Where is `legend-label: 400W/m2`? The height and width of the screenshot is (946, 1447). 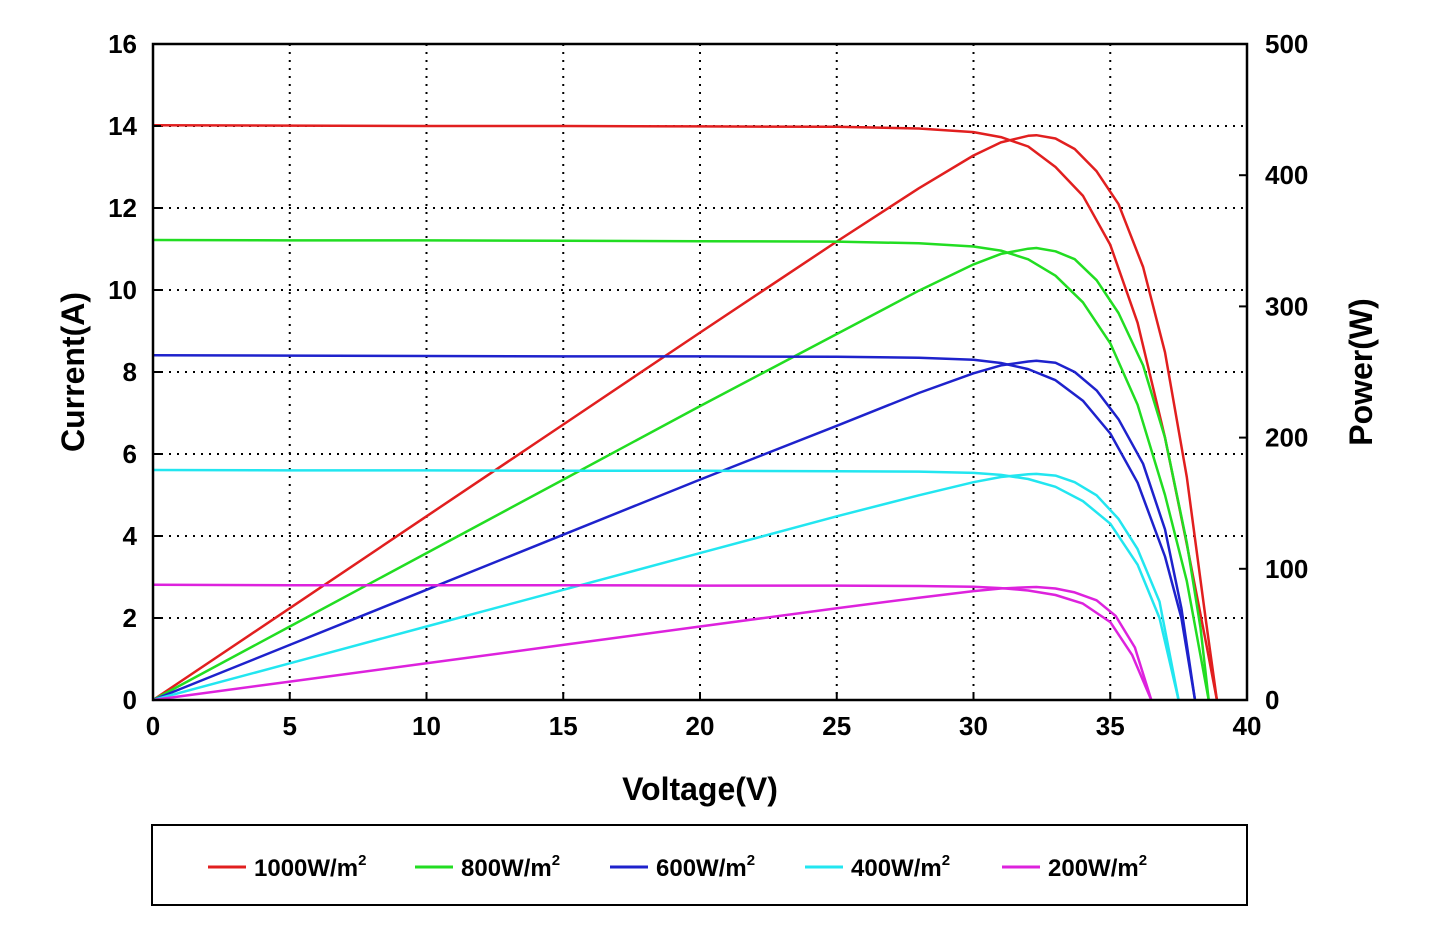
legend-label: 400W/m2 is located at coordinates (900, 867).